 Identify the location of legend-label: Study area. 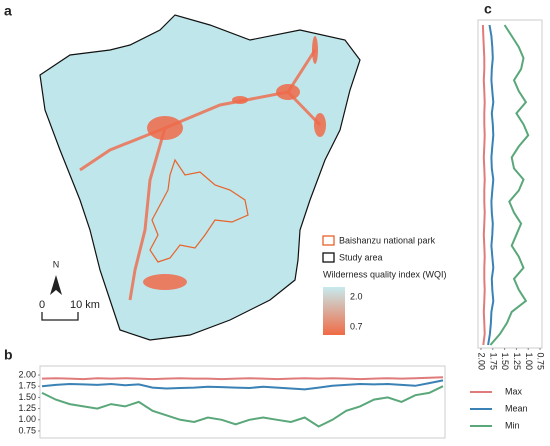
(361, 257).